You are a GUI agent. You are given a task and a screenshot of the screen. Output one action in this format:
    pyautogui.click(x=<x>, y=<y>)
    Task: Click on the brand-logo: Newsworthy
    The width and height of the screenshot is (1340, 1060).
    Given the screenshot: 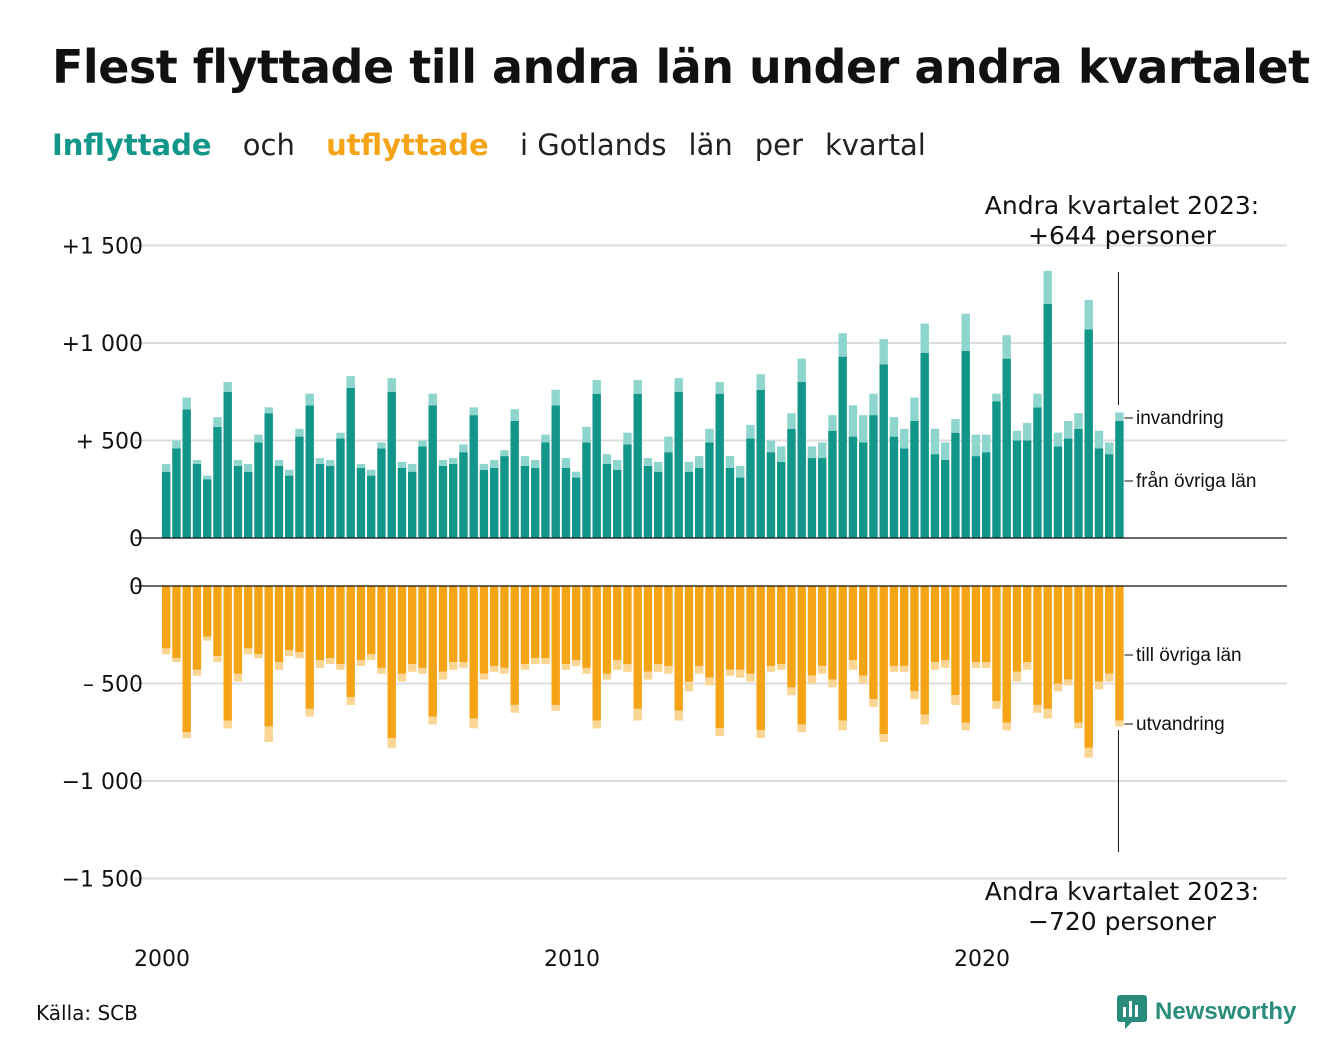 What is the action you would take?
    pyautogui.click(x=1206, y=1012)
    